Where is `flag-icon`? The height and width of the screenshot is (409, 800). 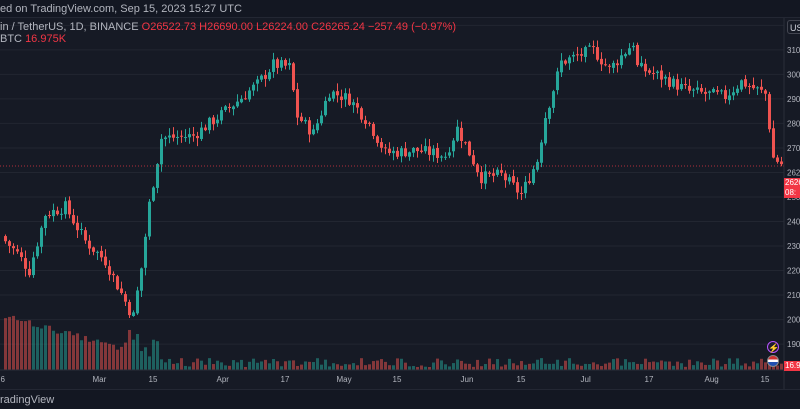 flag-icon is located at coordinates (773, 361).